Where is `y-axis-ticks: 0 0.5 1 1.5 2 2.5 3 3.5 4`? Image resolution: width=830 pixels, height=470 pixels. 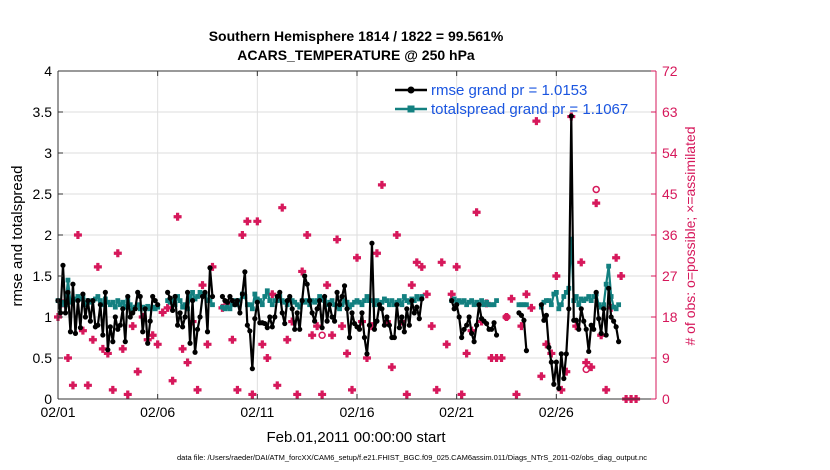
y-axis-ticks: 0 0.5 1 1.5 2 2.5 3 3.5 4 is located at coordinates (48, 235).